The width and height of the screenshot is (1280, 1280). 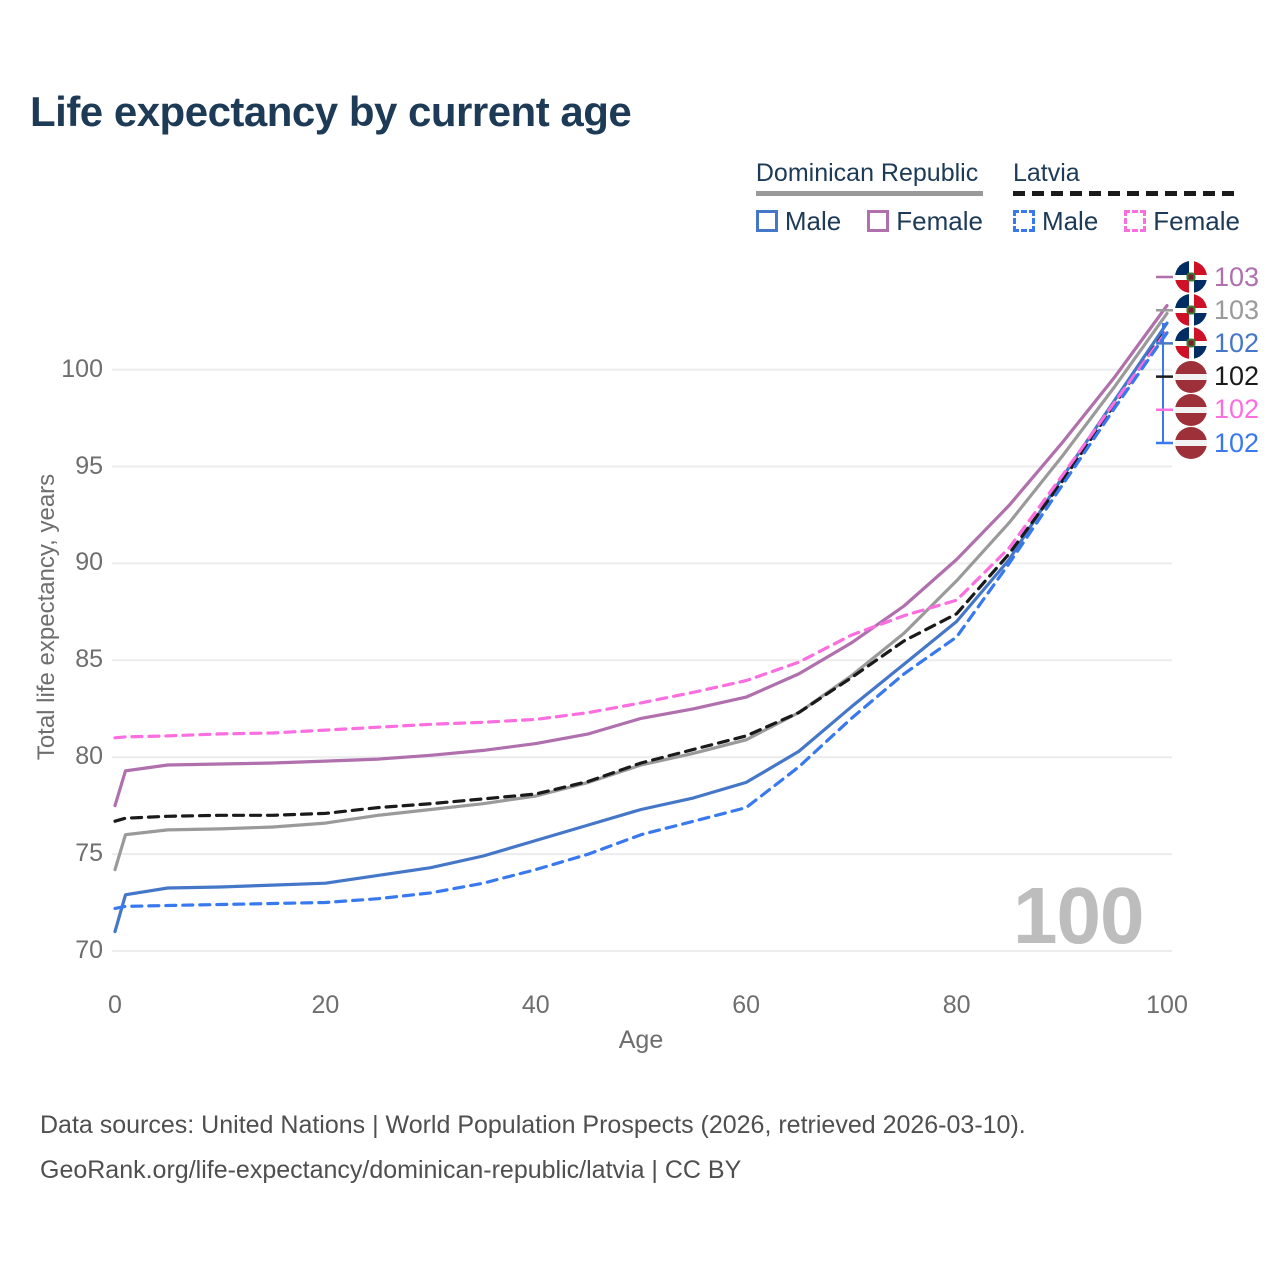 I want to click on x-tick-label-60: 60, so click(x=746, y=1005).